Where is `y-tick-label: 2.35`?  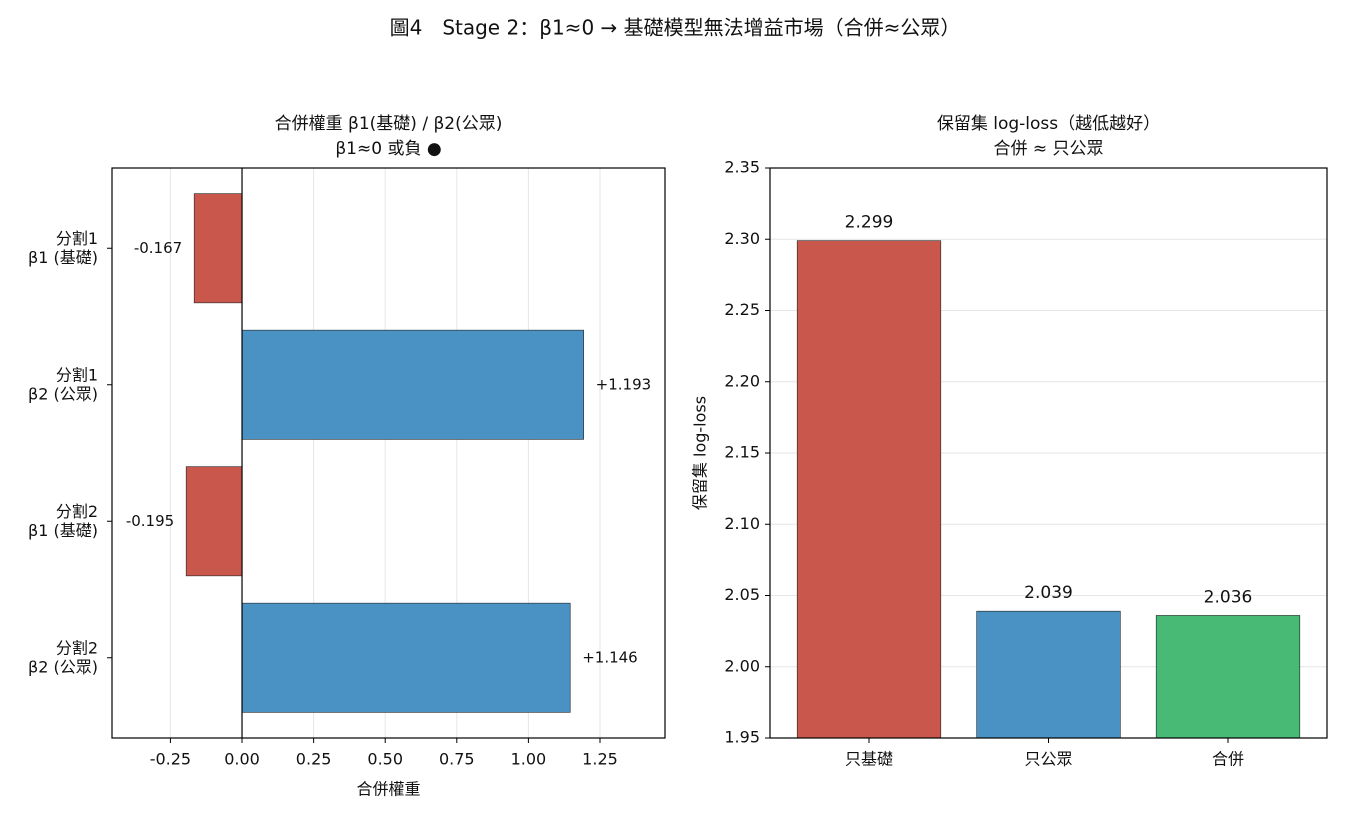 y-tick-label: 2.35 is located at coordinates (742, 167).